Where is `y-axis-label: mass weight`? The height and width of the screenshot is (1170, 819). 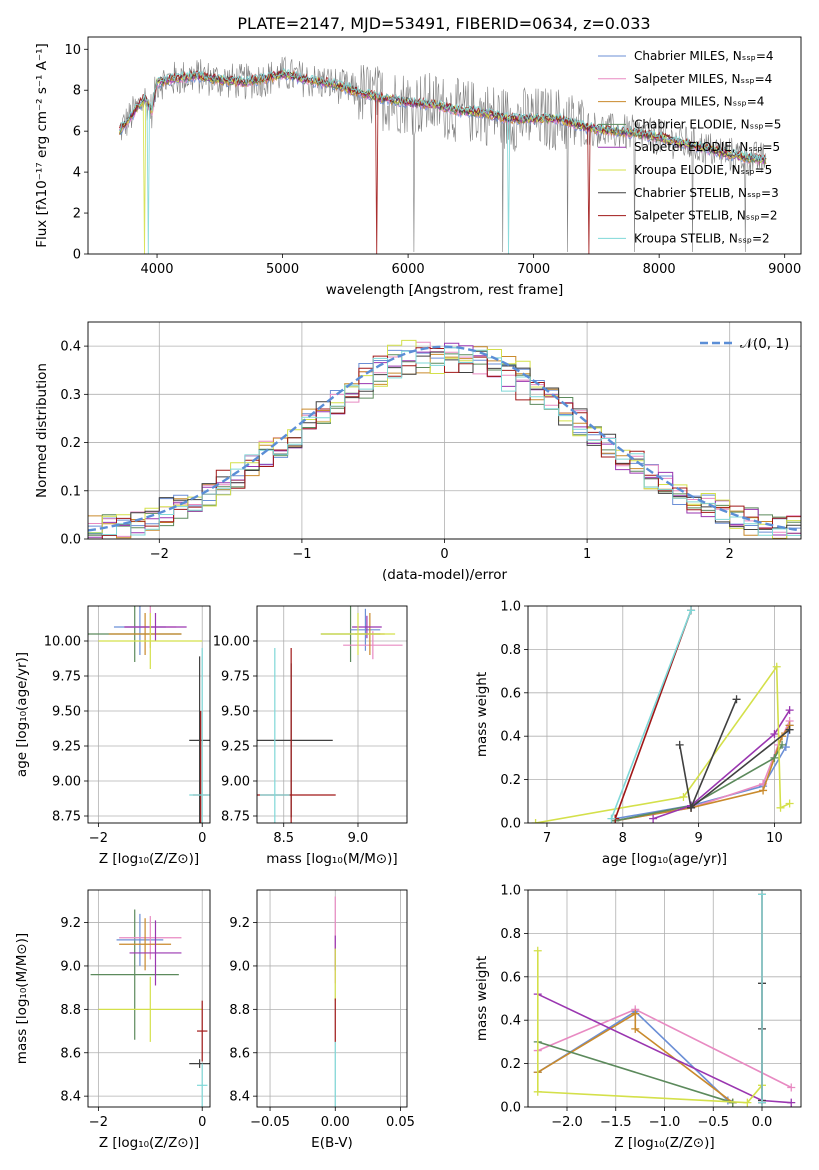
y-axis-label: mass weight is located at coordinates (482, 714).